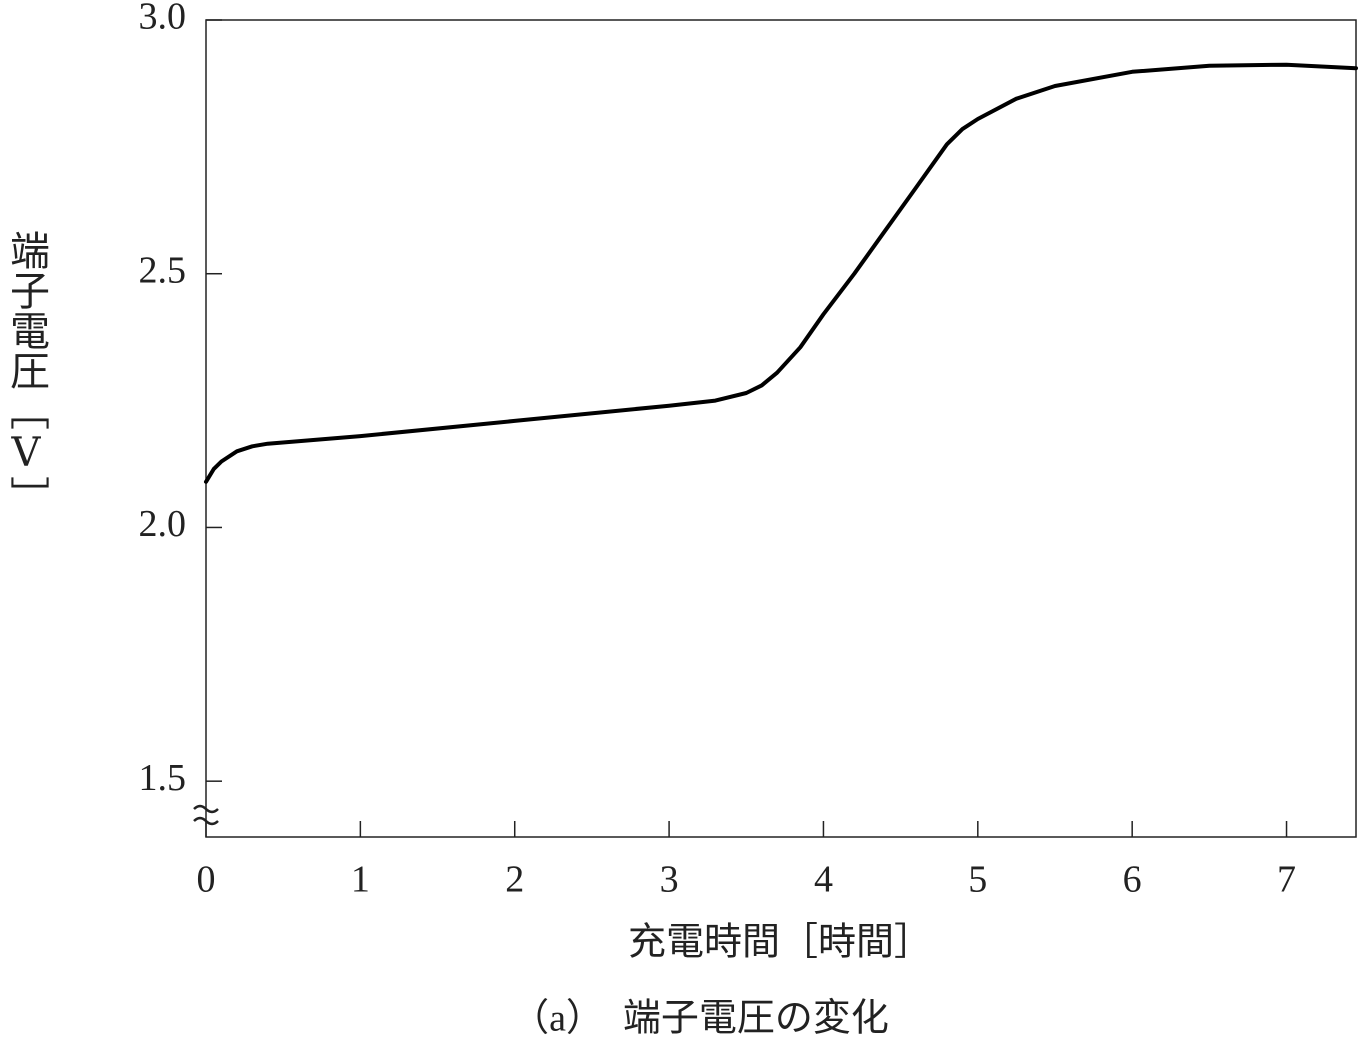 This screenshot has height=1045, width=1358. Describe the element at coordinates (360, 880) in the screenshot. I see `x-tick-label: 1` at that location.